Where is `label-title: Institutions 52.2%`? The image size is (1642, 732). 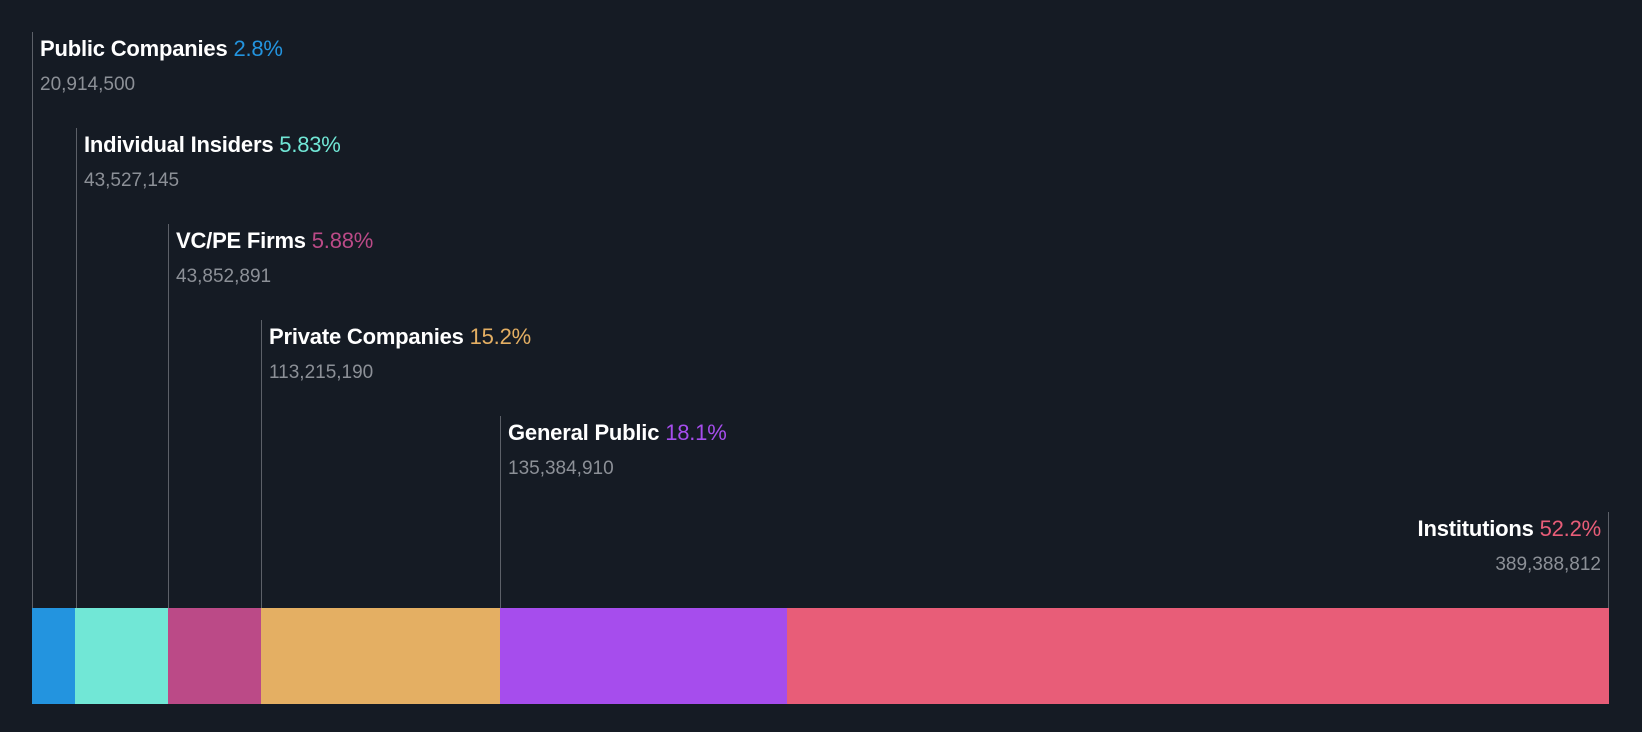 label-title: Institutions 52.2% is located at coordinates (1509, 529).